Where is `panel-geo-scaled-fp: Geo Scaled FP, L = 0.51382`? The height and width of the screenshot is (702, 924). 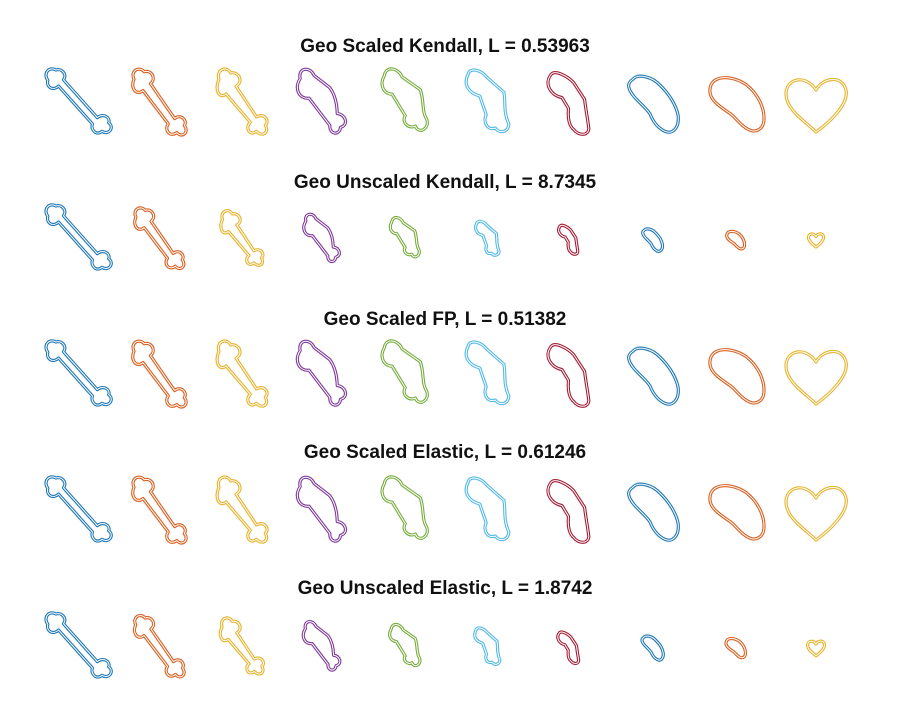 panel-geo-scaled-fp: Geo Scaled FP, L = 0.51382 is located at coordinates (446, 359).